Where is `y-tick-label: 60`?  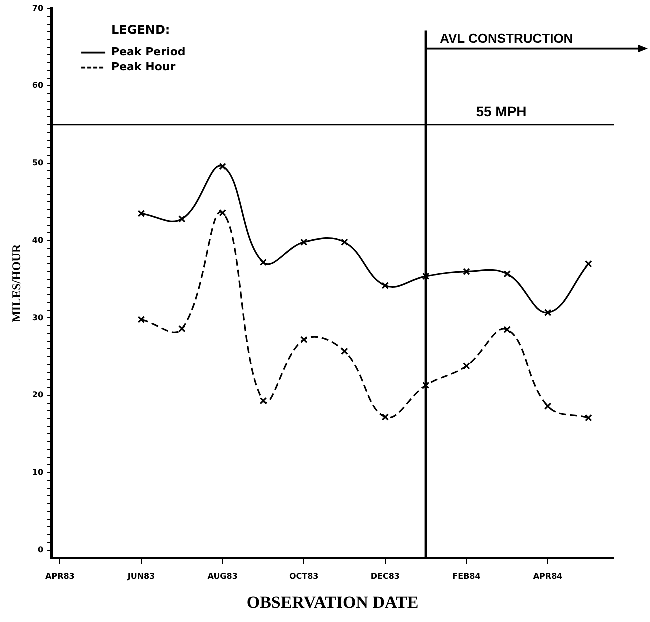
y-tick-label: 60 is located at coordinates (38, 85).